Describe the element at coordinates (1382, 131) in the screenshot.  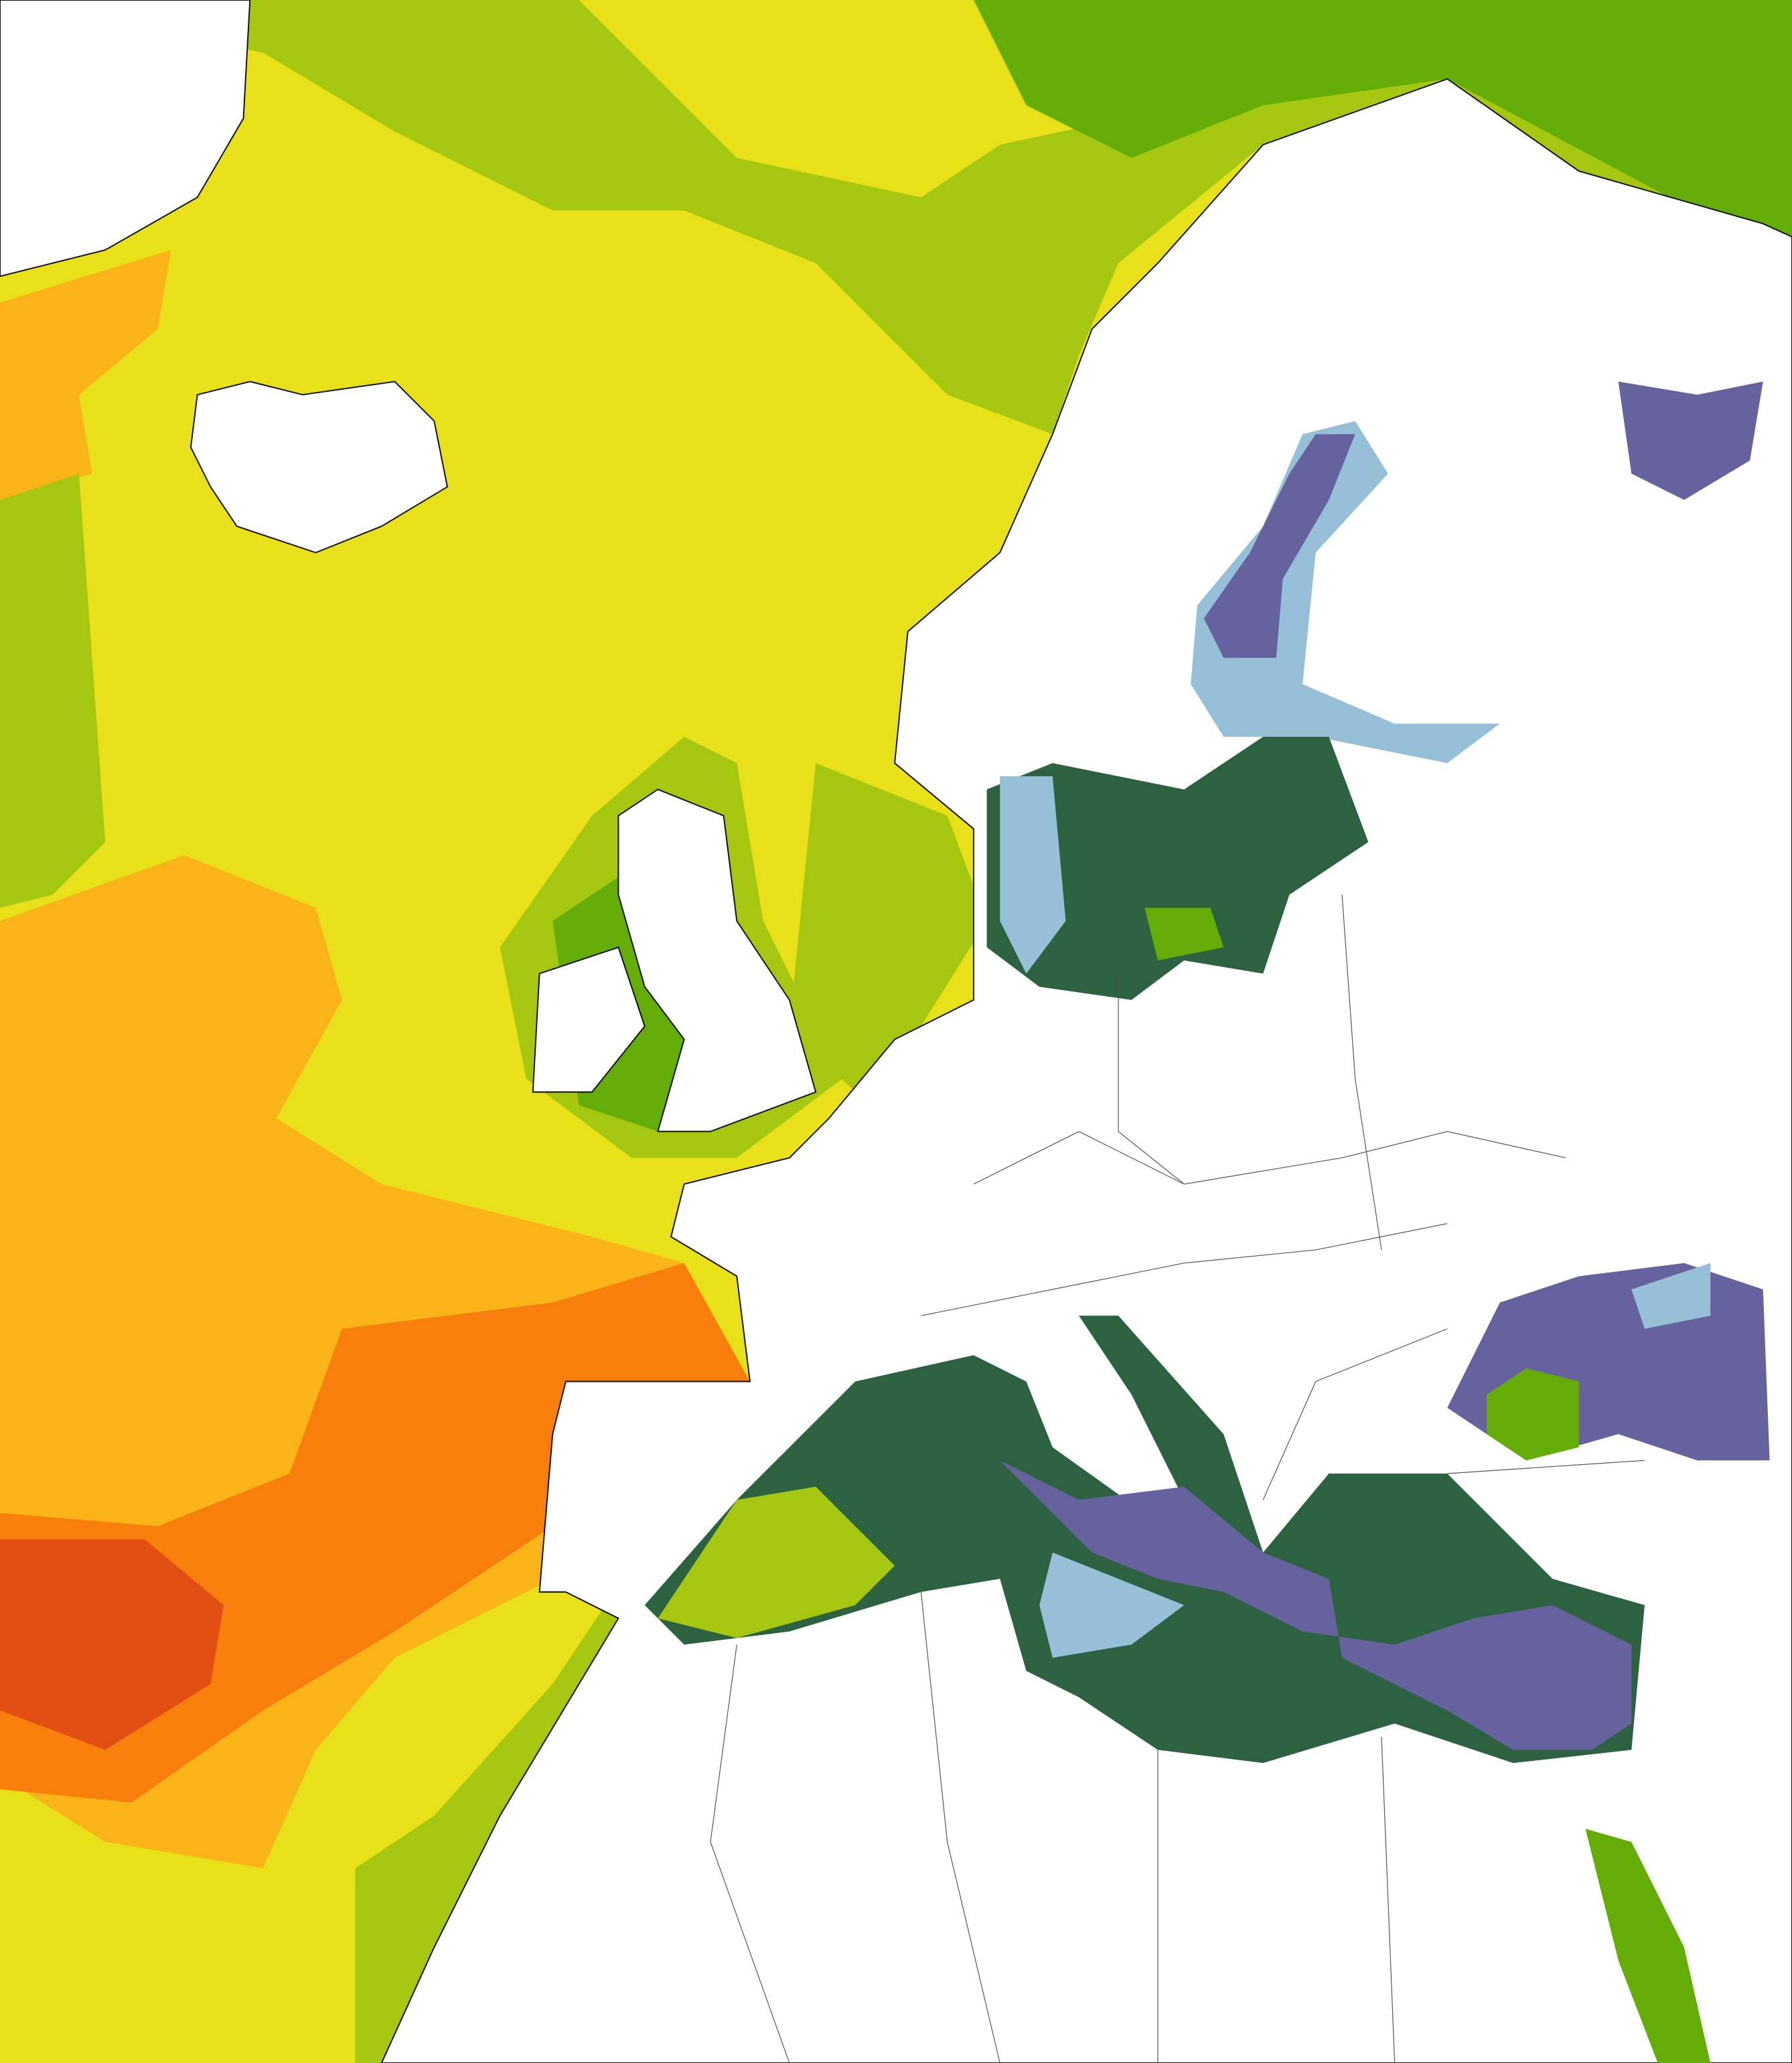
I see `field-green` at that location.